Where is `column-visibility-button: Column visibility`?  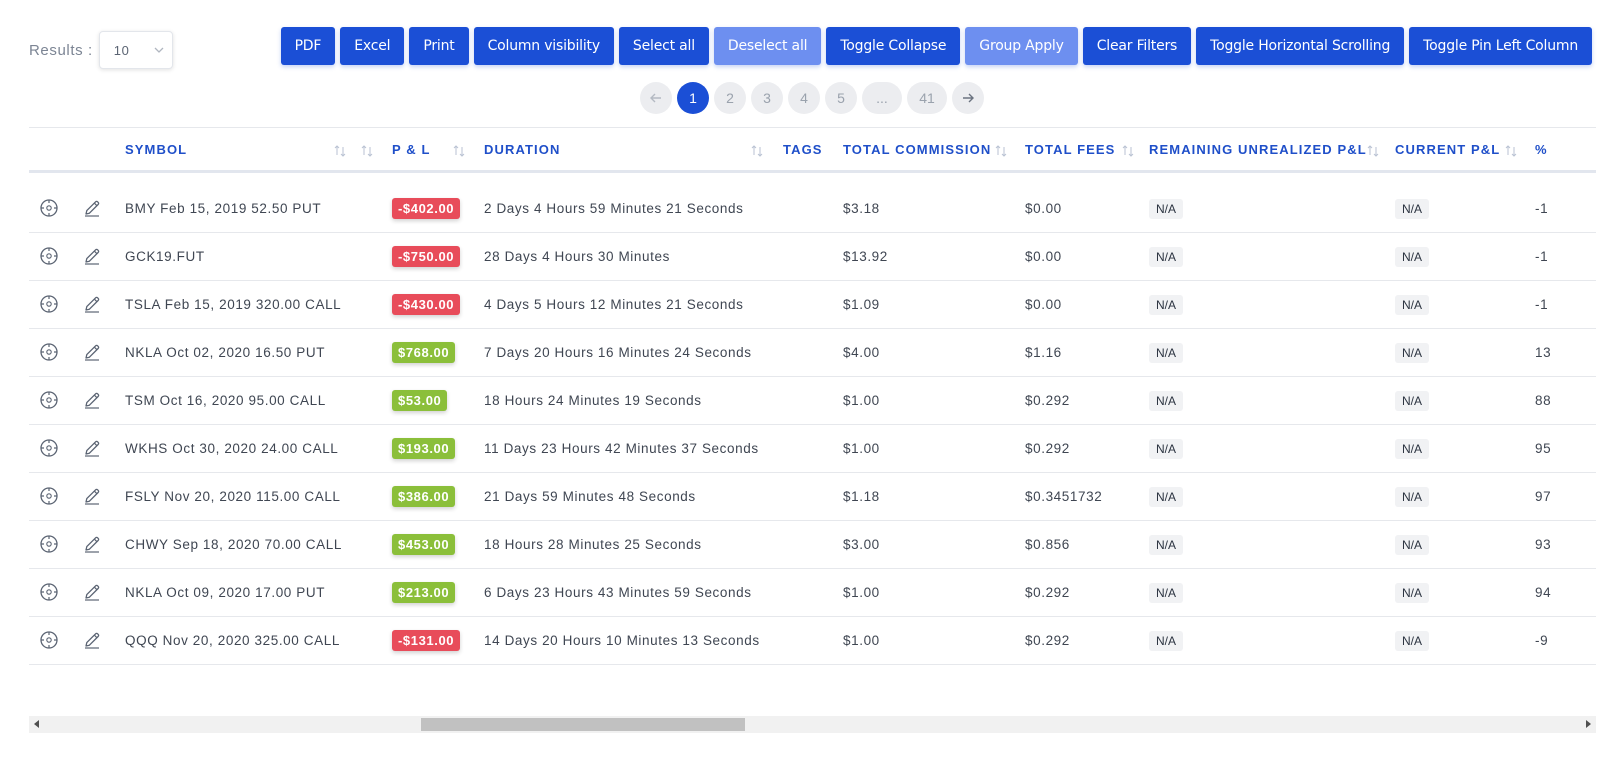 column-visibility-button: Column visibility is located at coordinates (543, 46).